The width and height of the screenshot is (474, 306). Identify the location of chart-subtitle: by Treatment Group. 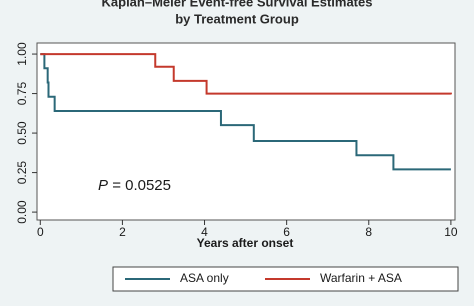
(237, 18).